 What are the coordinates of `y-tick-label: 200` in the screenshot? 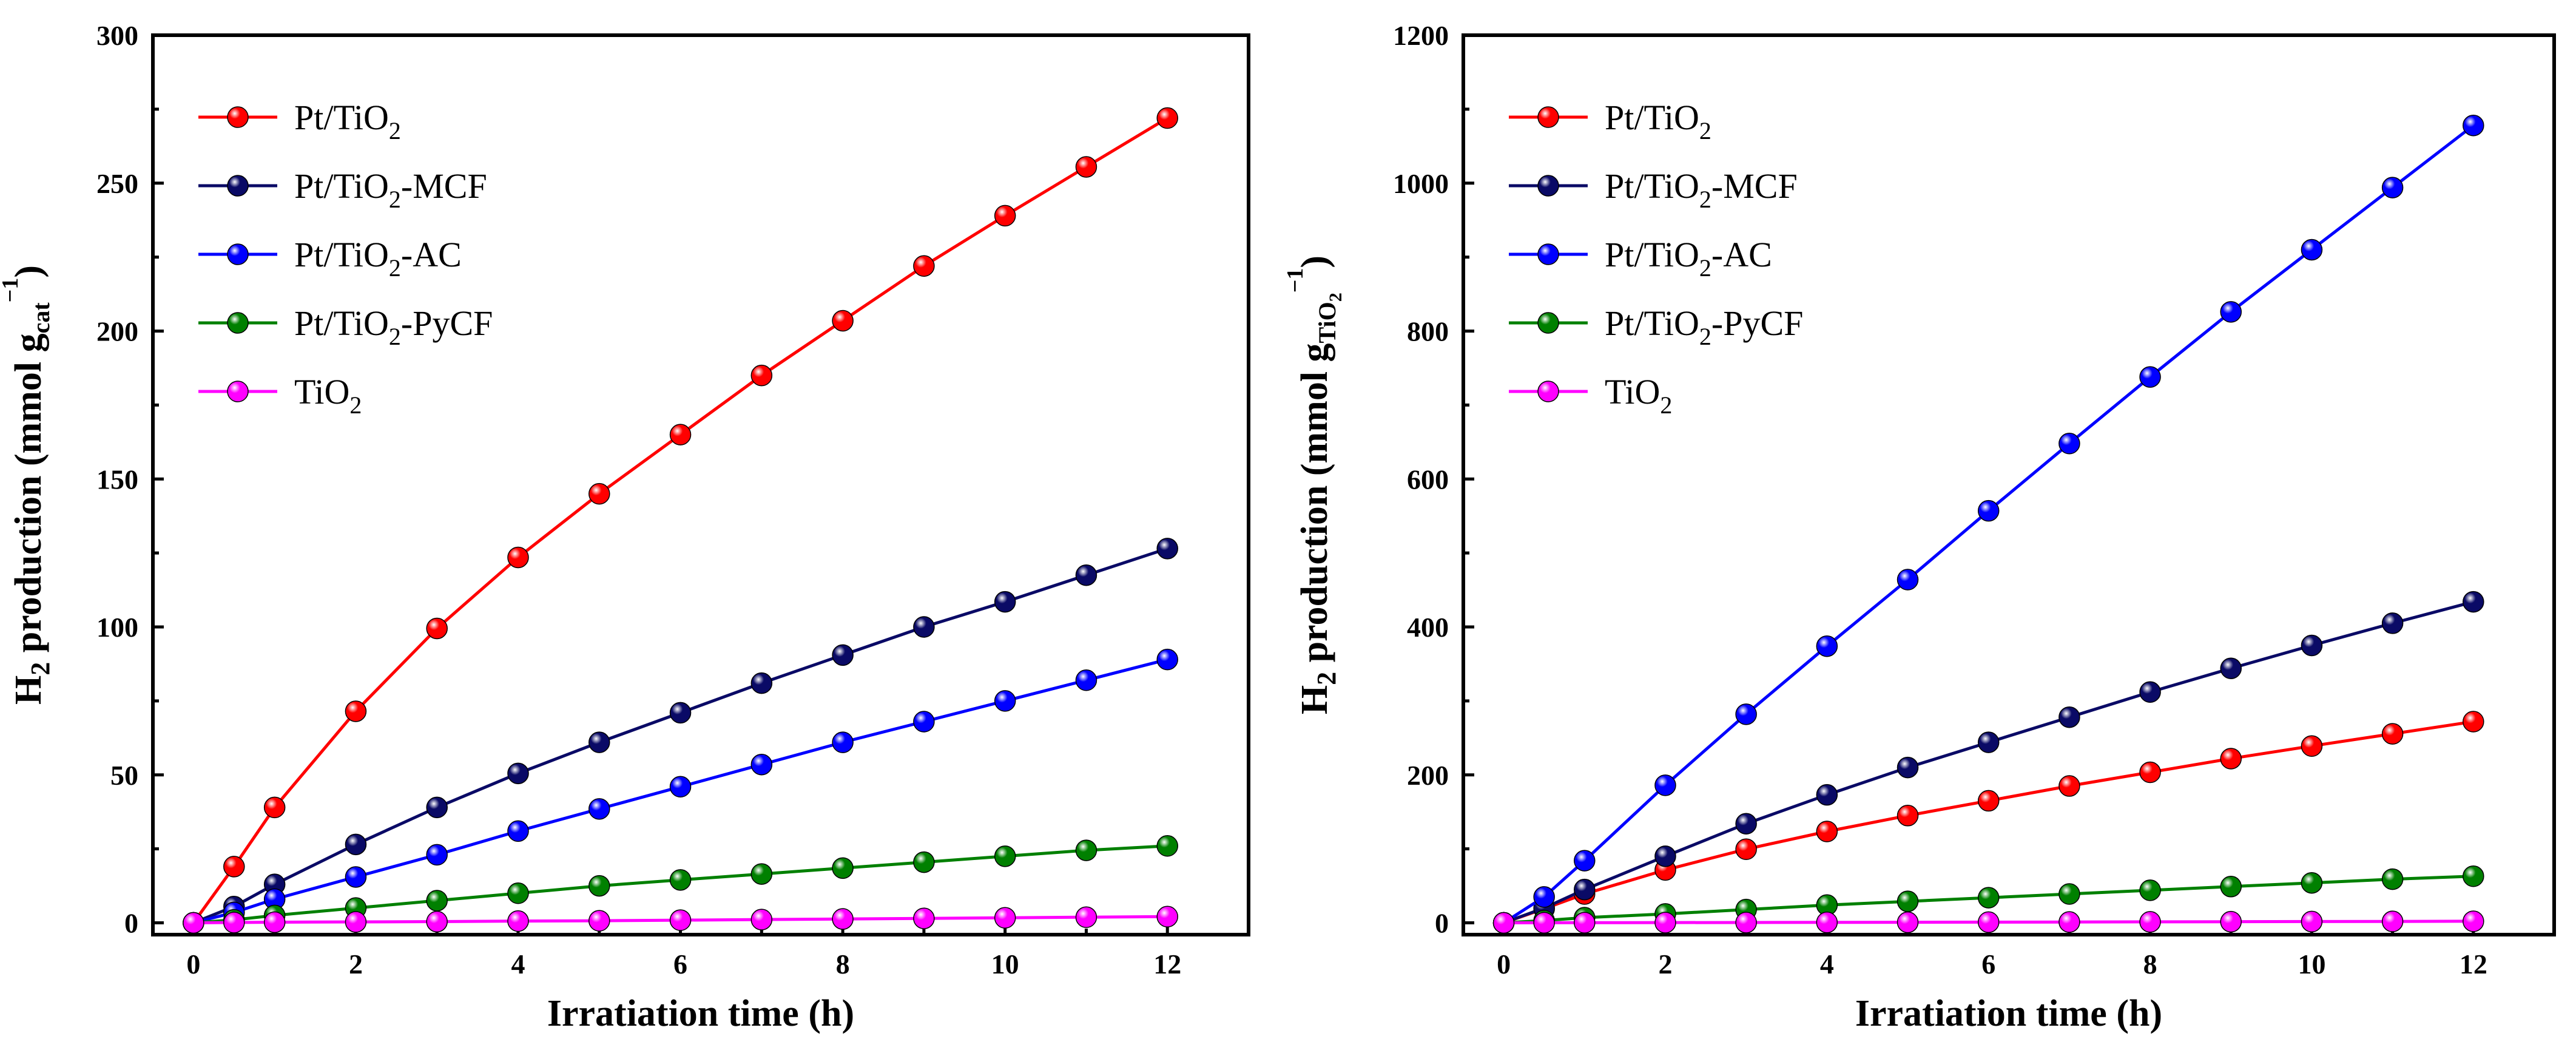 It's located at (117, 331).